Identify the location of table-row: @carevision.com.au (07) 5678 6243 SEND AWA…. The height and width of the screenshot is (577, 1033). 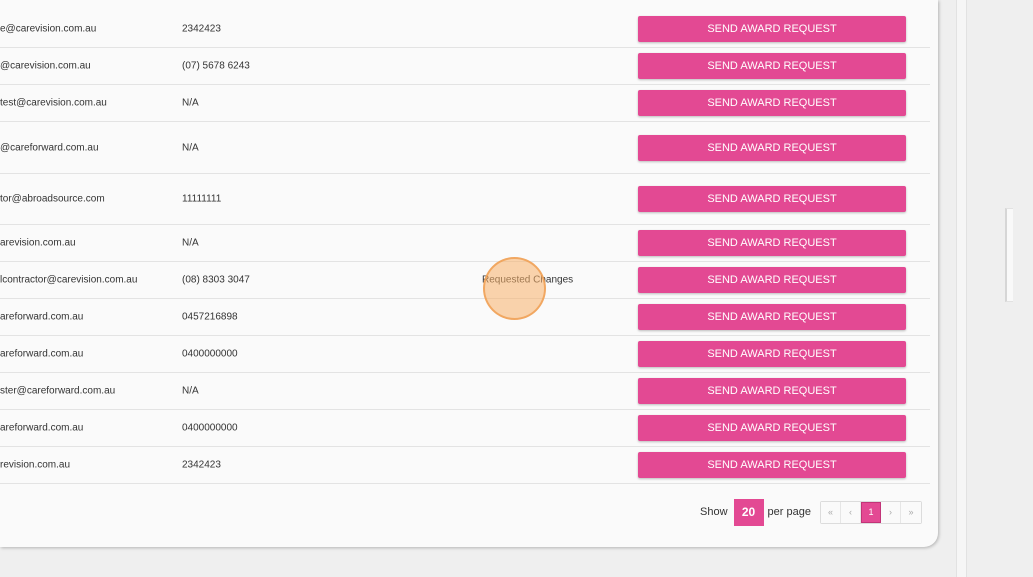
(465, 66).